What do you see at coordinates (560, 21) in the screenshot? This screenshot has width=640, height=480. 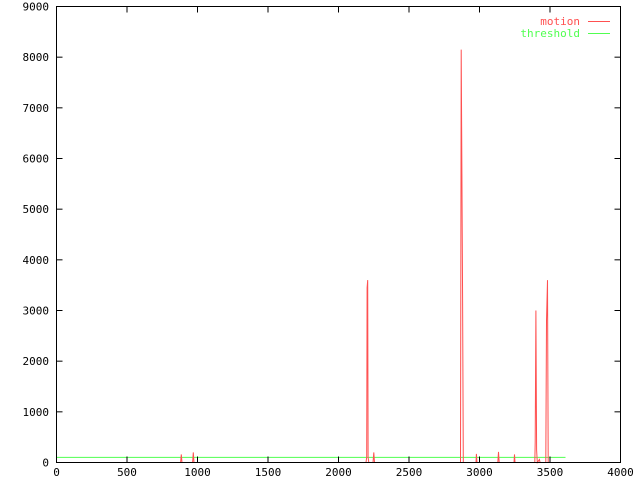 I see `legend-label: motion` at bounding box center [560, 21].